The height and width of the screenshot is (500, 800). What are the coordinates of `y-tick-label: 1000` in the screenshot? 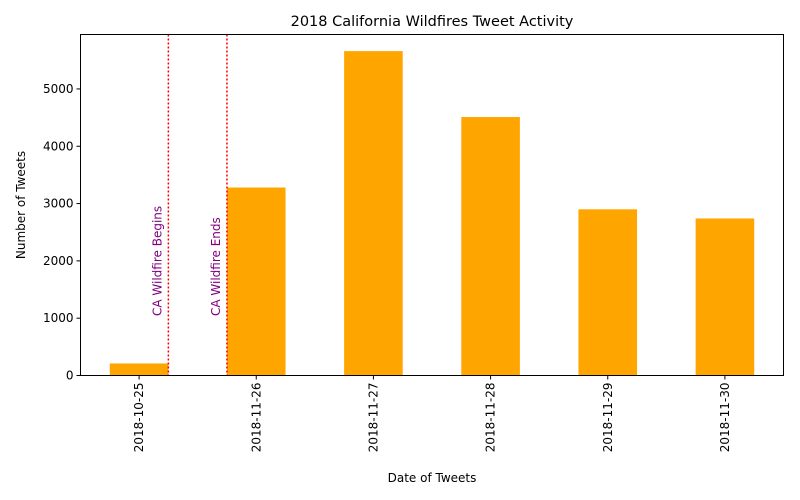 It's located at (58, 318).